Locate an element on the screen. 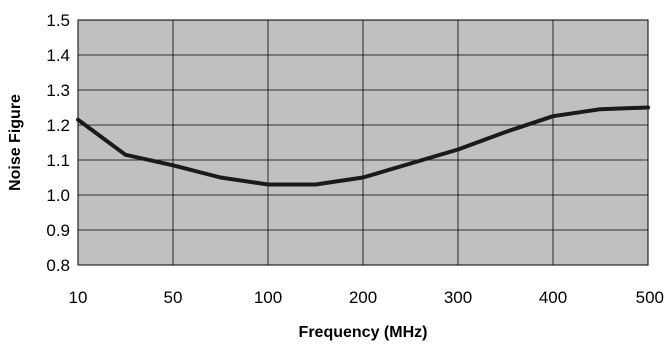 Image resolution: width=665 pixels, height=350 pixels. x-axis-title: Frequency (MHz) is located at coordinates (363, 332).